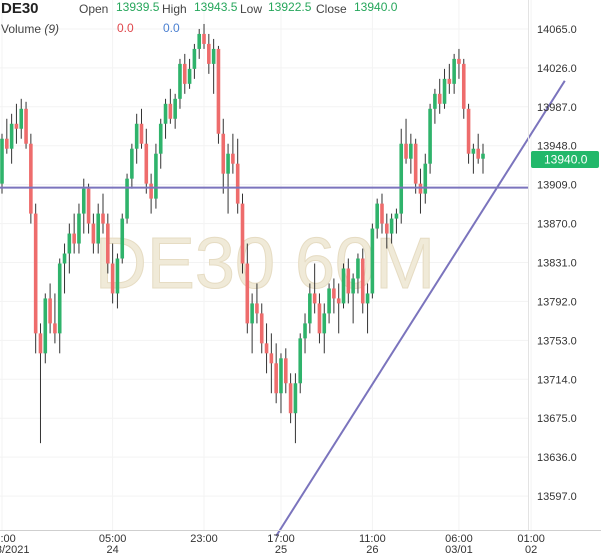  I want to click on y-tick-label: 14026.0, so click(557, 69).